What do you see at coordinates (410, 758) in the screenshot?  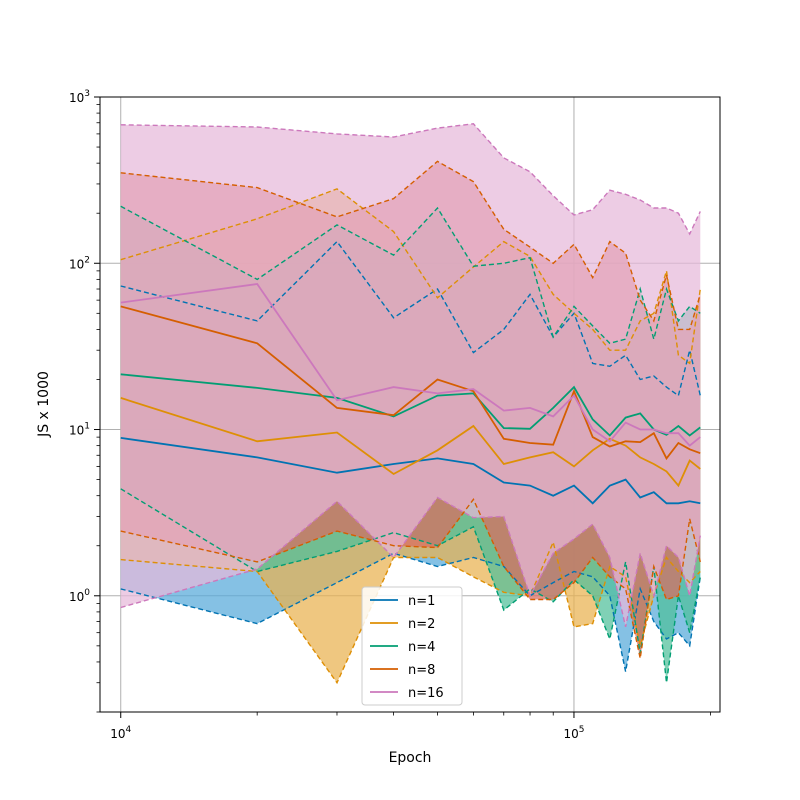 I see `x-axis-label: Epoch` at bounding box center [410, 758].